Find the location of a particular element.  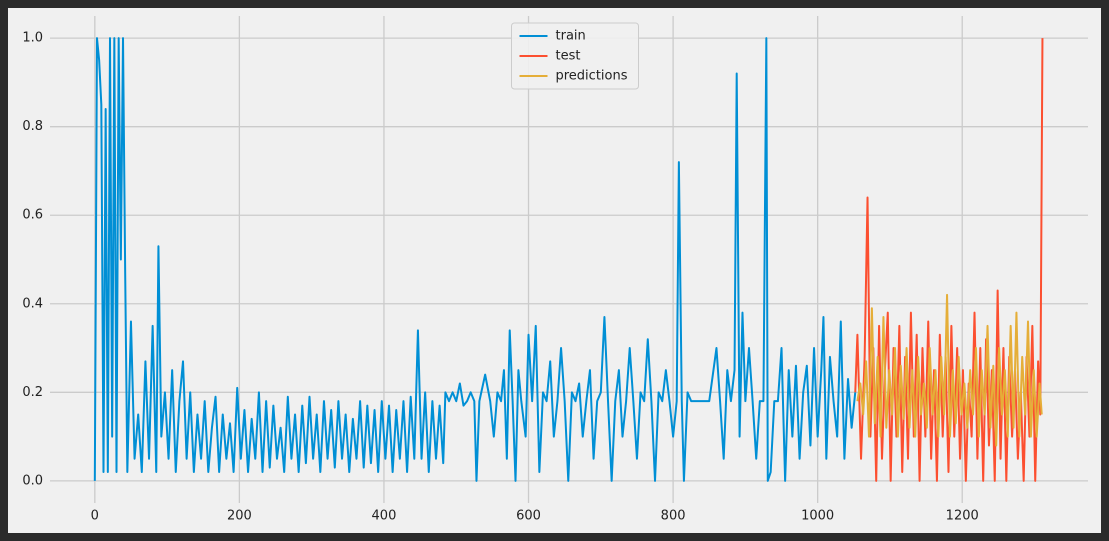

y-tick-label: 0.4 is located at coordinates (32, 303).